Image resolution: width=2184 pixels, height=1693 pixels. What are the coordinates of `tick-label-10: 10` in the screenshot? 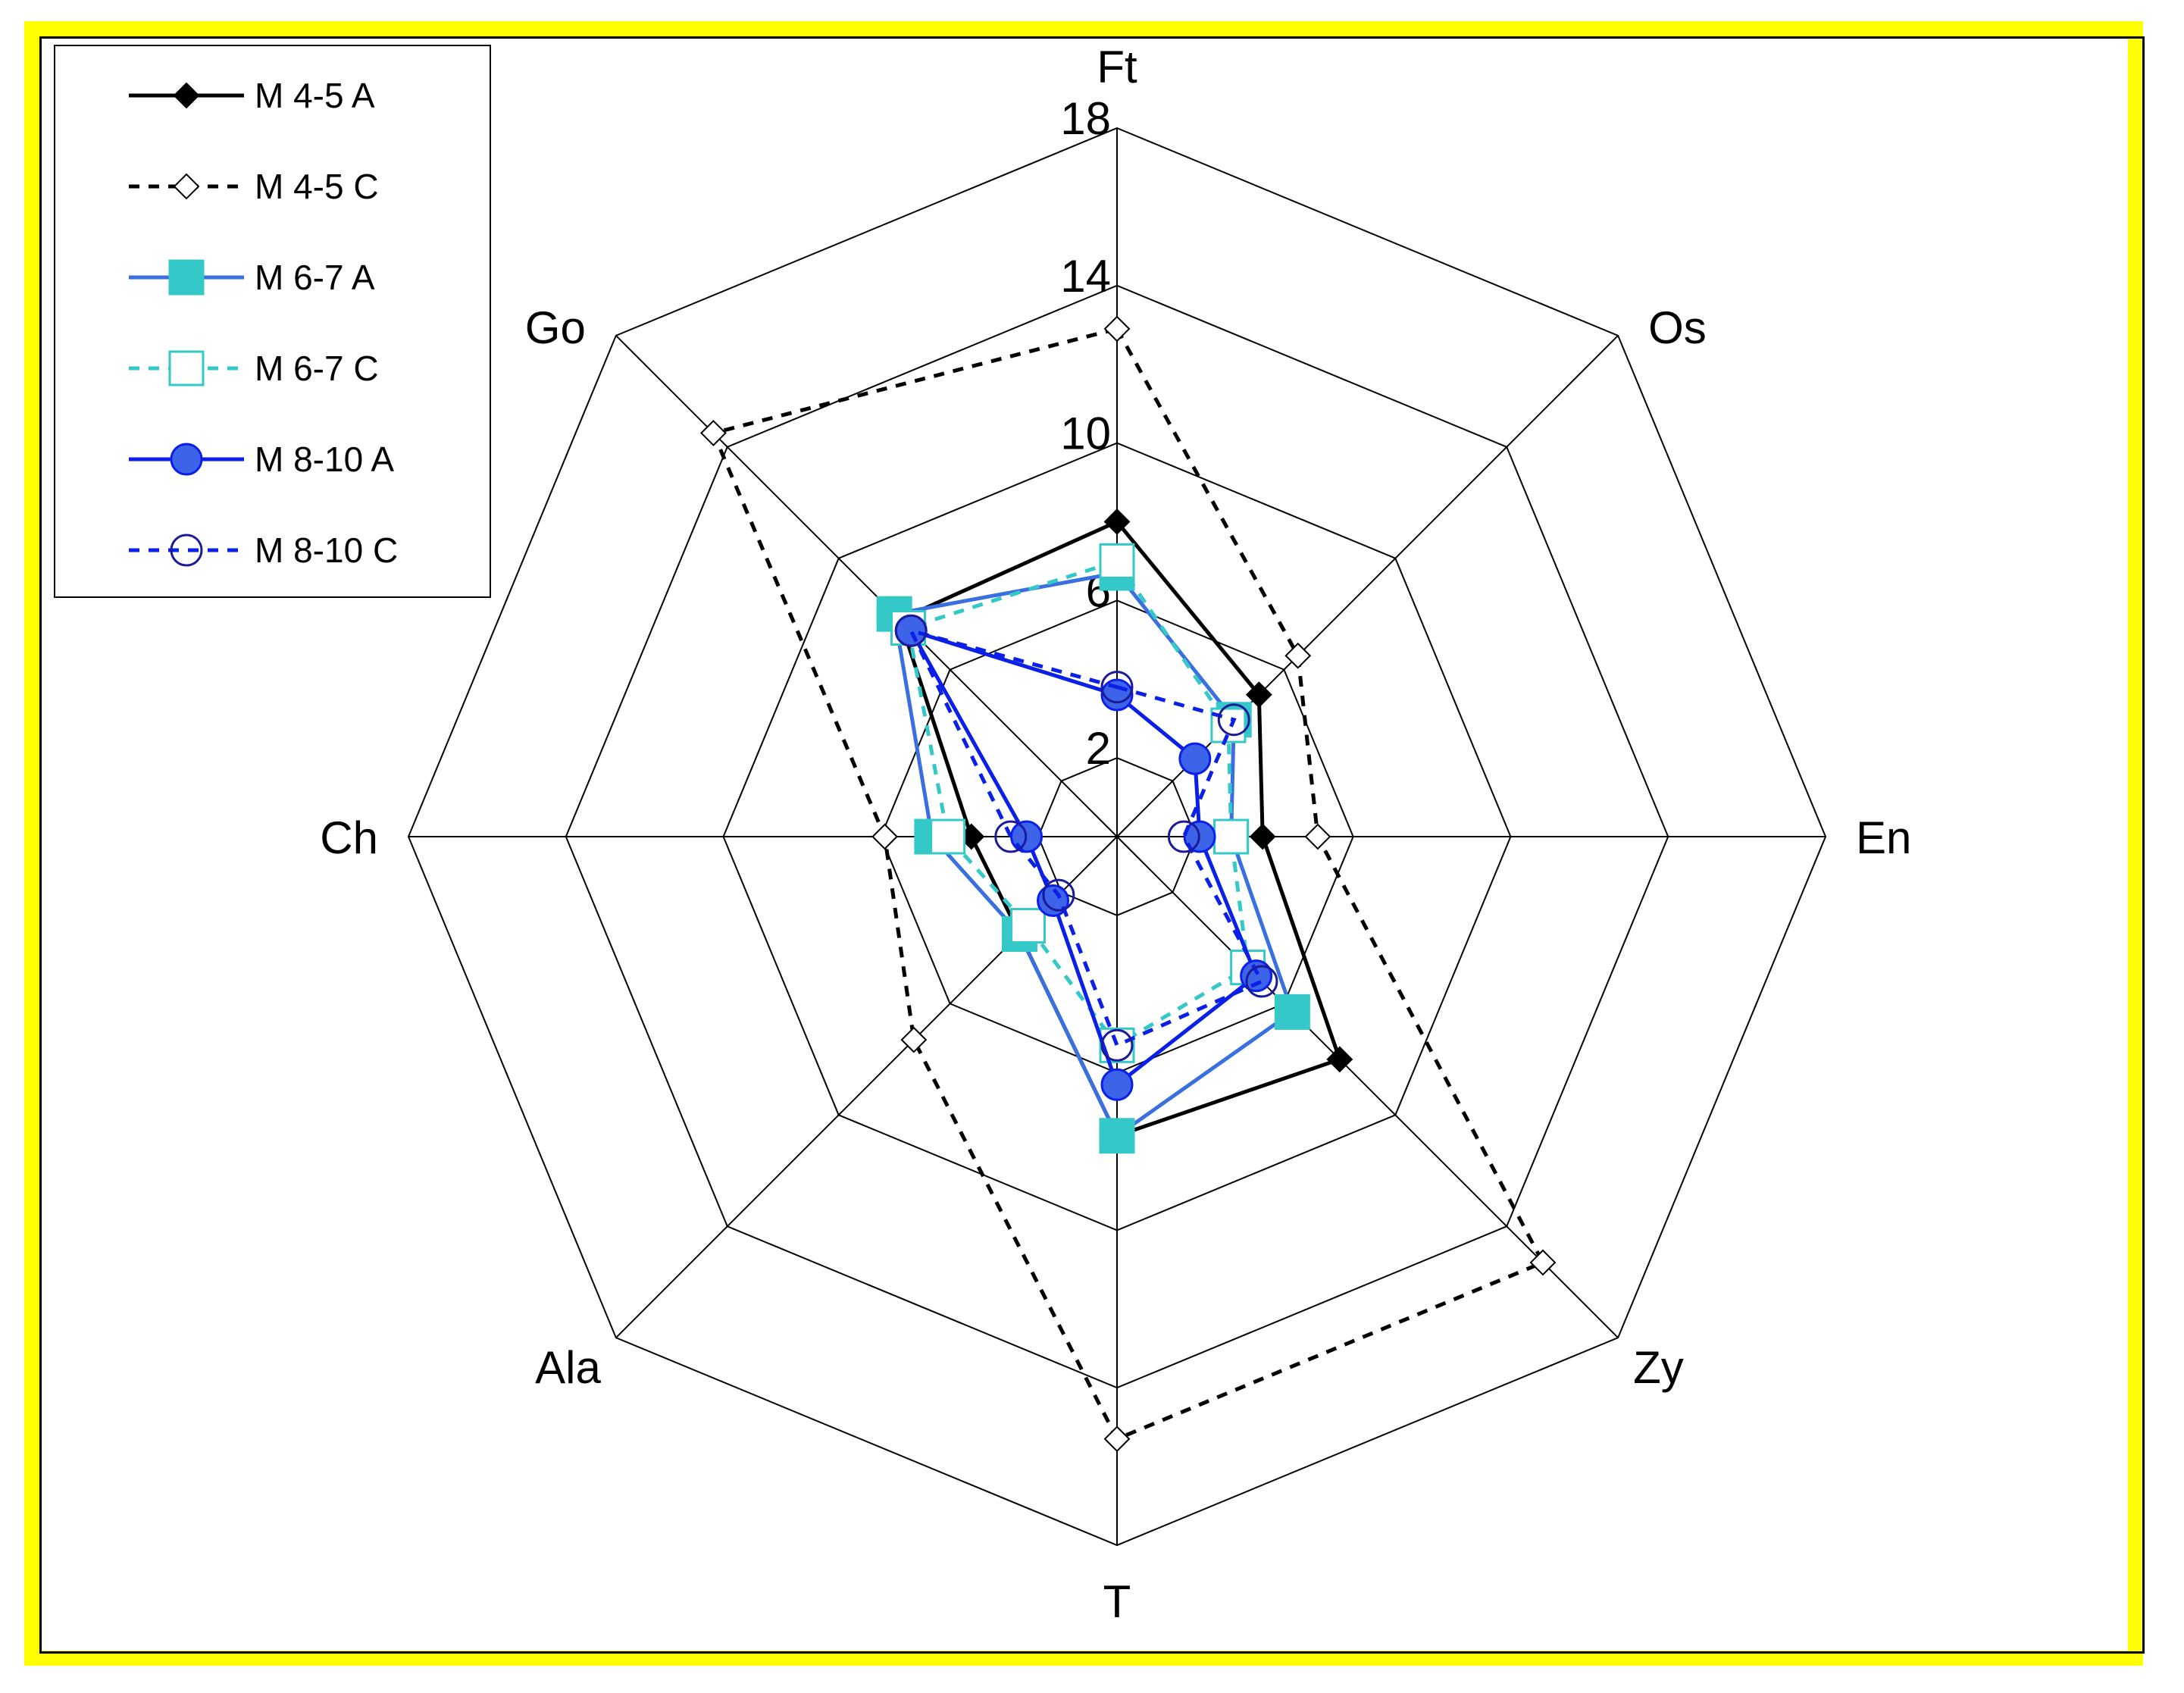 It's located at (1085, 433).